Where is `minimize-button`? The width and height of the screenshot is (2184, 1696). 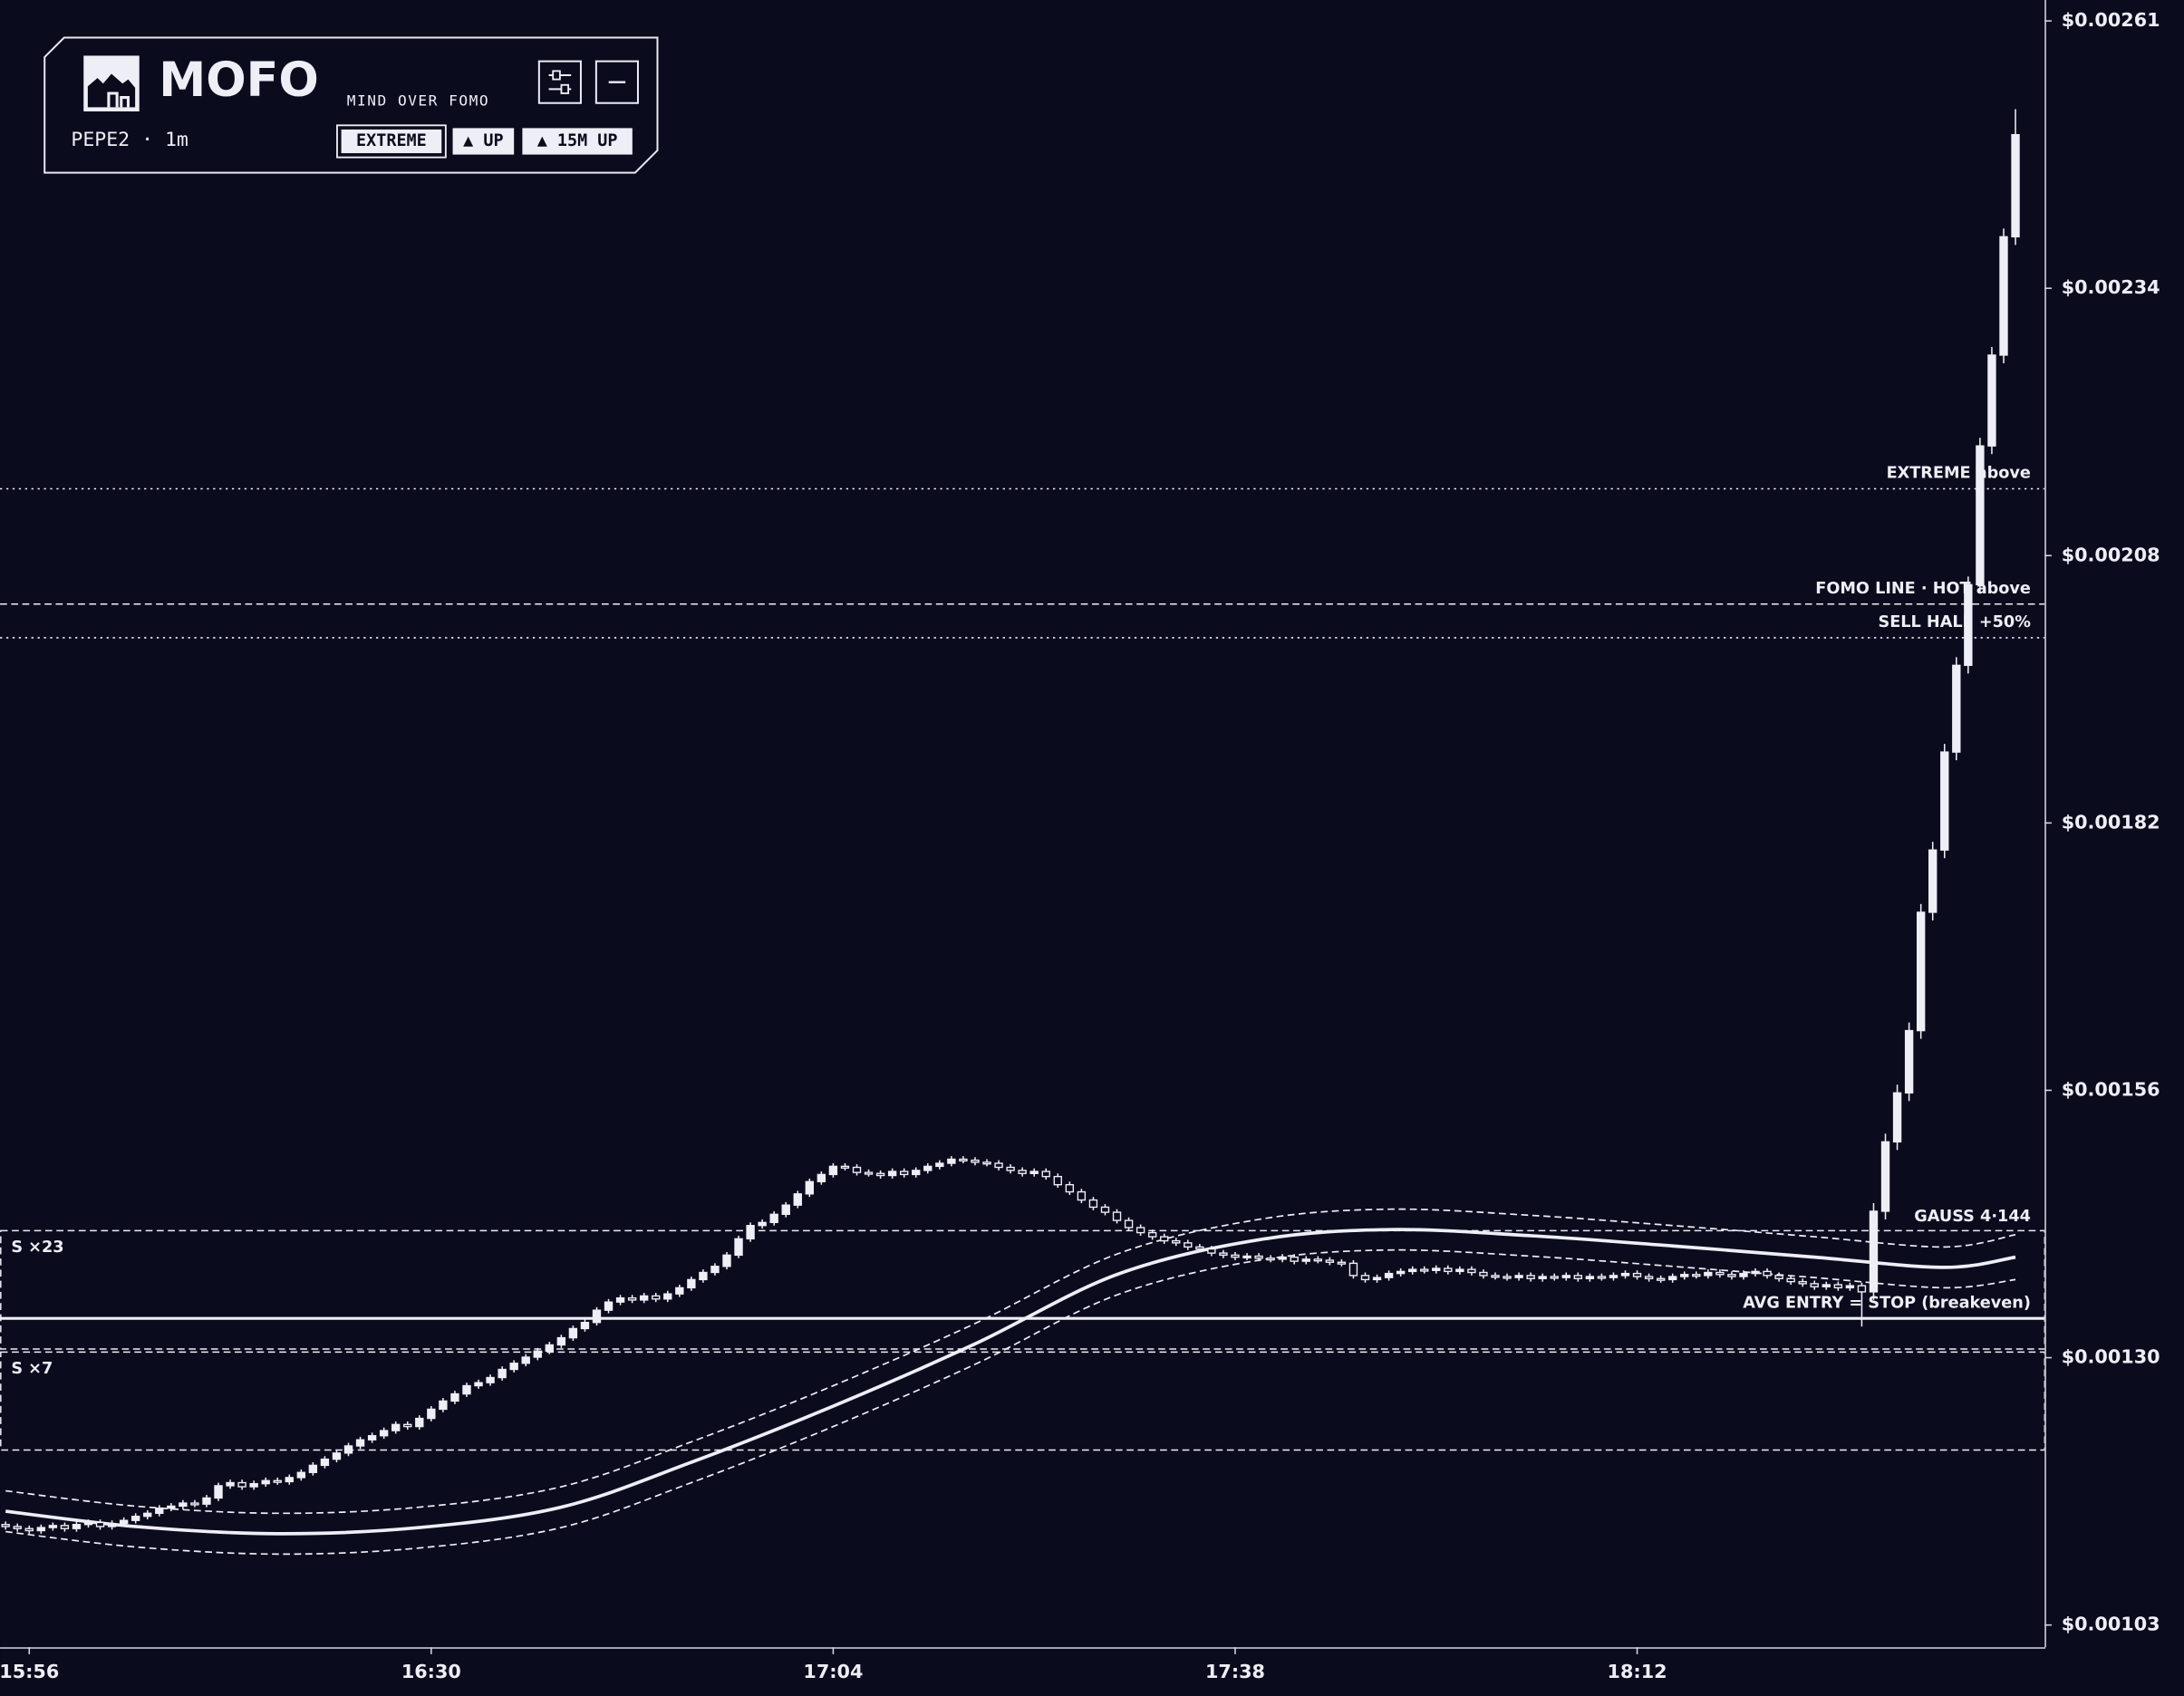
minimize-button is located at coordinates (616, 82).